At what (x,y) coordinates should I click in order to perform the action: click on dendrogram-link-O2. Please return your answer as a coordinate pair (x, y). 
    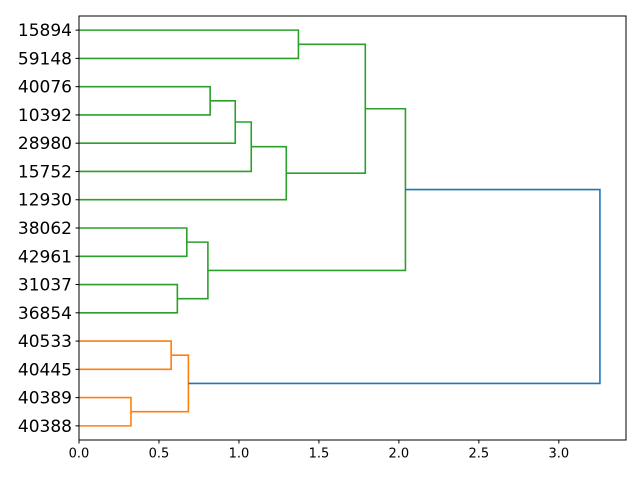
    Looking at the image, I should click on (105, 411).